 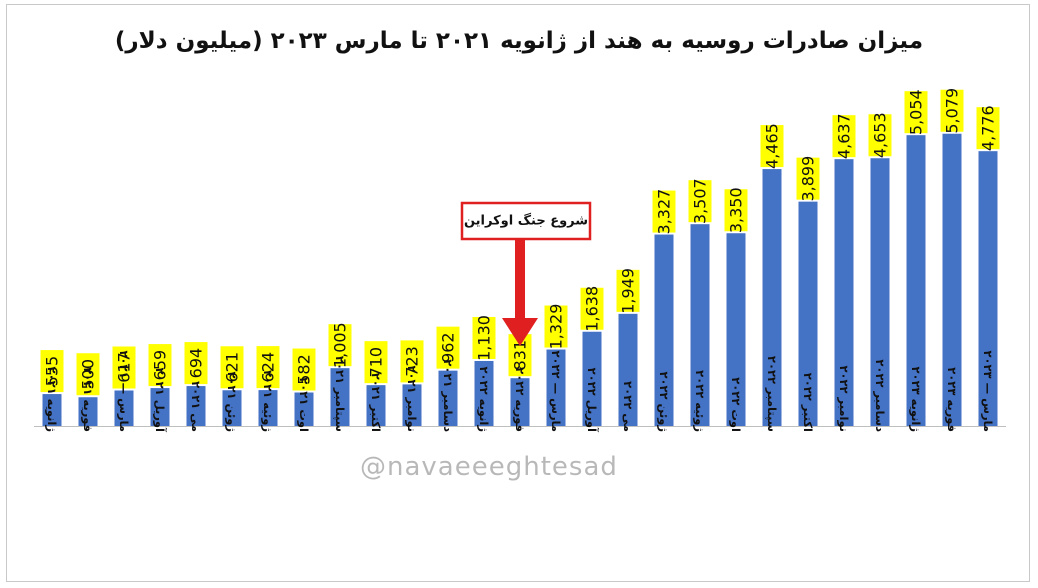 I want to click on data-label-text: 5,054, so click(x=916, y=112).